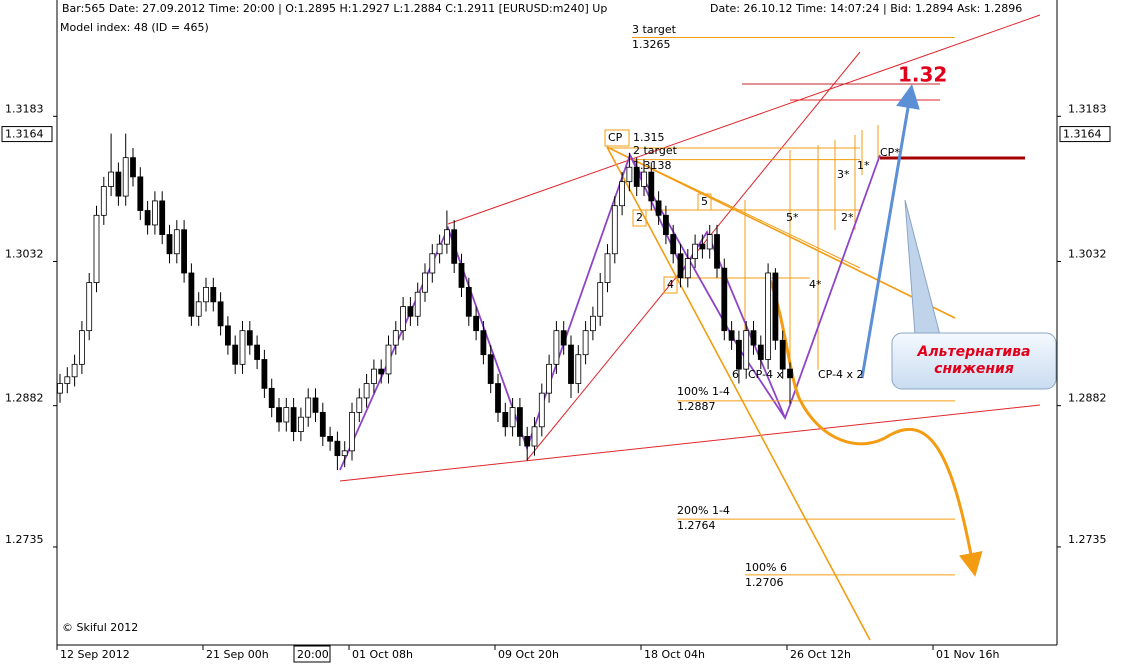 The height and width of the screenshot is (670, 1126). Describe the element at coordinates (847, 217) in the screenshot. I see `wave-label: 2*` at that location.